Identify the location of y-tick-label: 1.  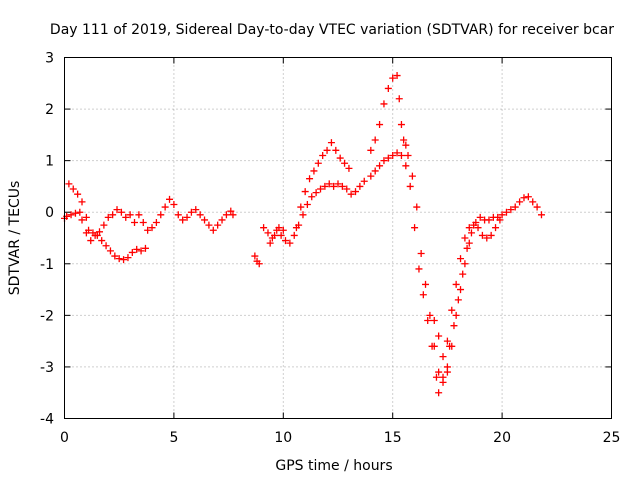
(49, 162).